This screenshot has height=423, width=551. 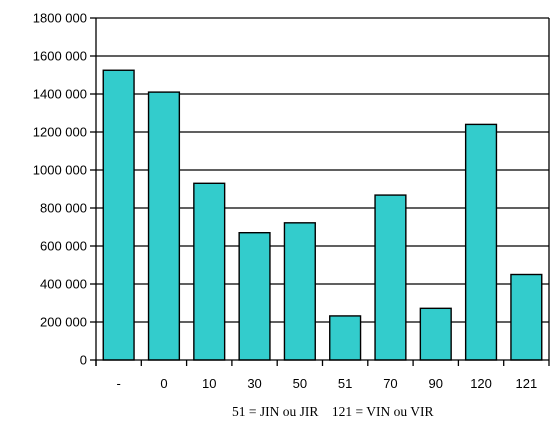 I want to click on y-tick-label: 0, so click(x=83, y=360).